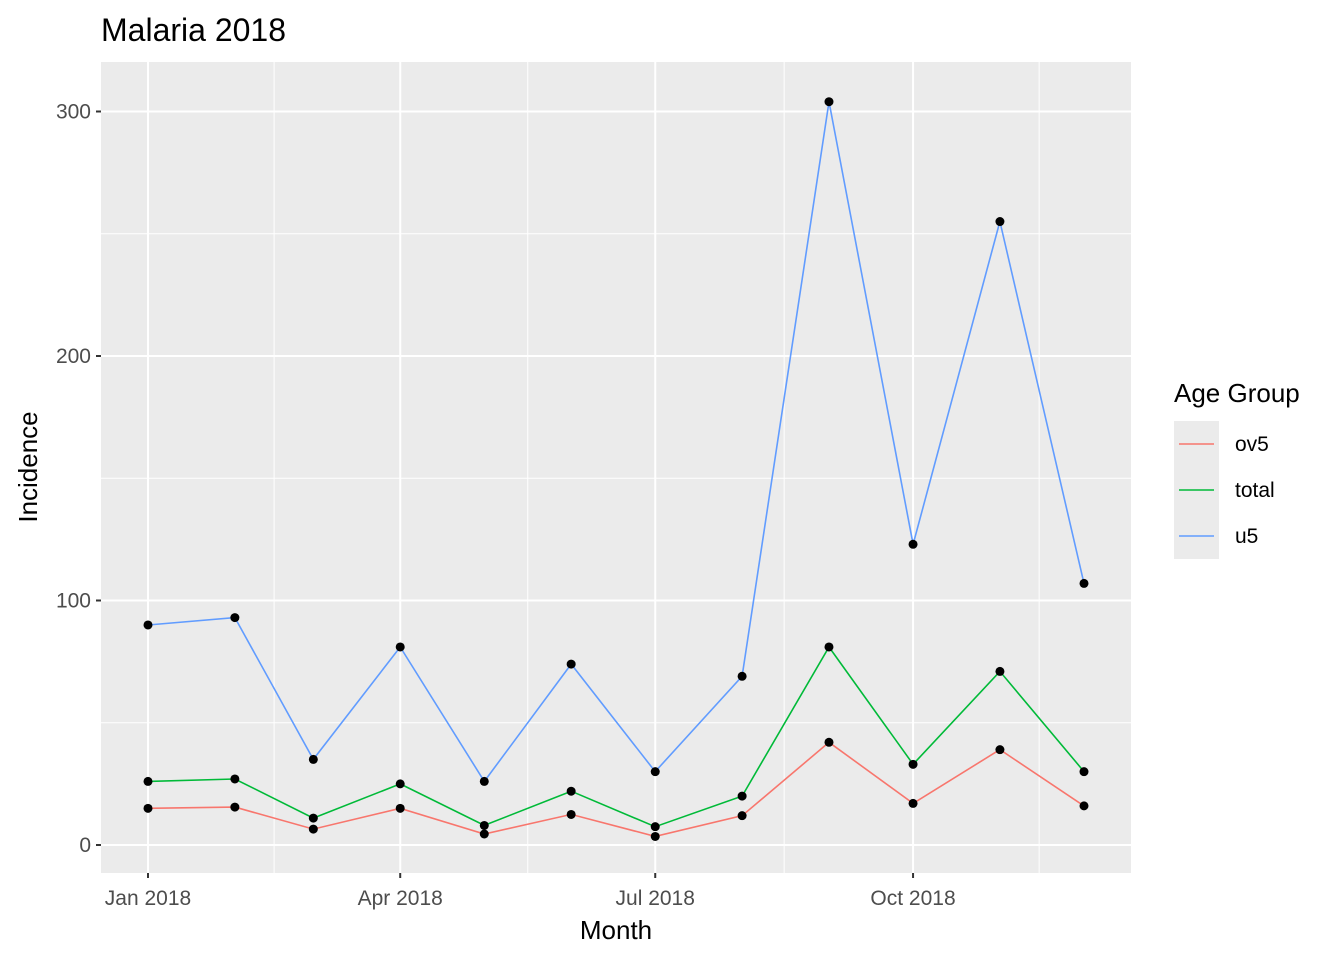 This screenshot has height=960, width=1344. I want to click on y-axis: 0 100 200 300, so click(78, 479).